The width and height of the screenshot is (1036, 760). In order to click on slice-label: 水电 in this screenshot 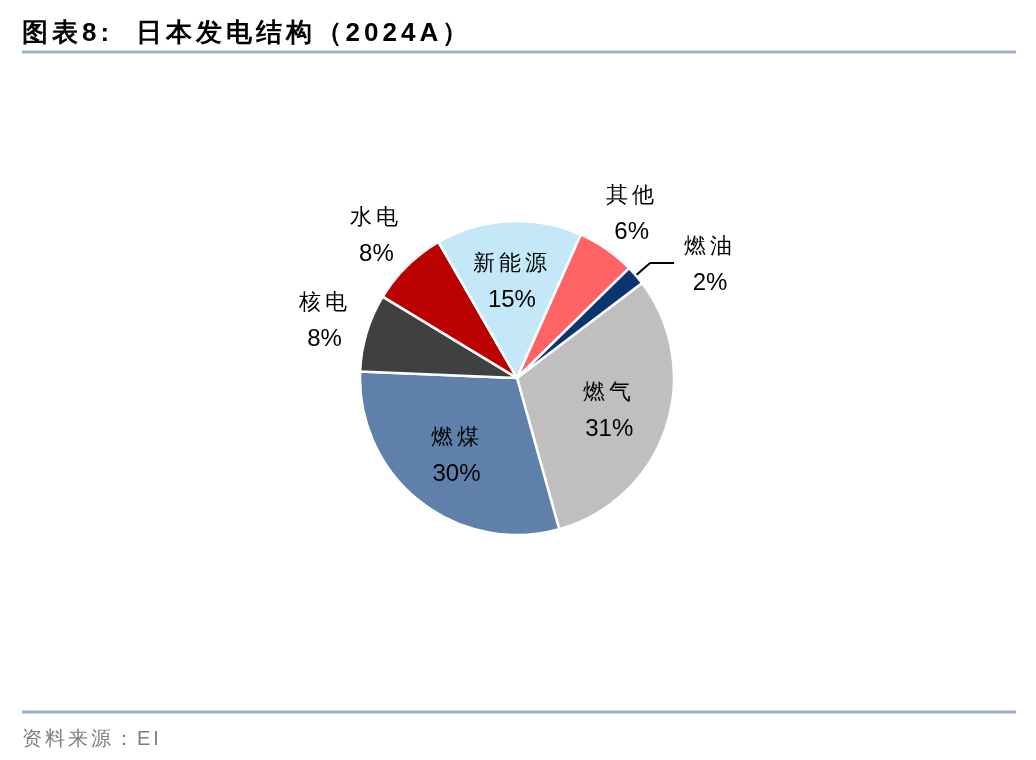, I will do `click(376, 216)`.